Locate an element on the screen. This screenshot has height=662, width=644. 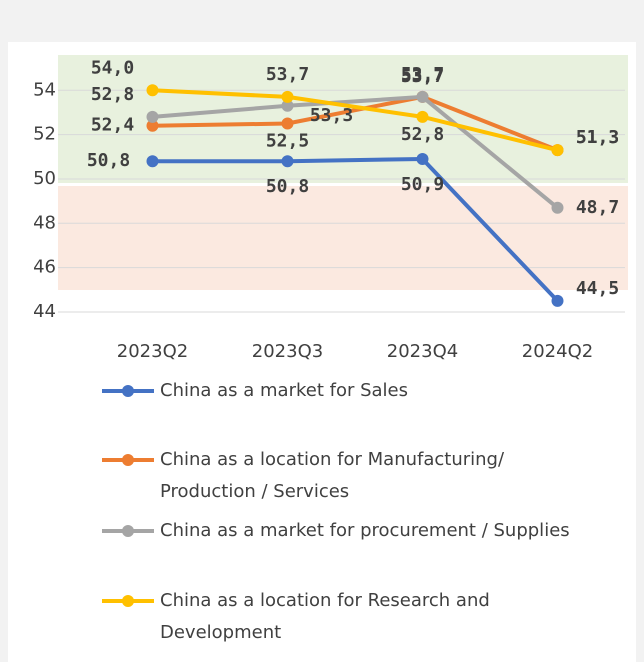
legend-item: China as a market for Sales is located at coordinates (335, 391).